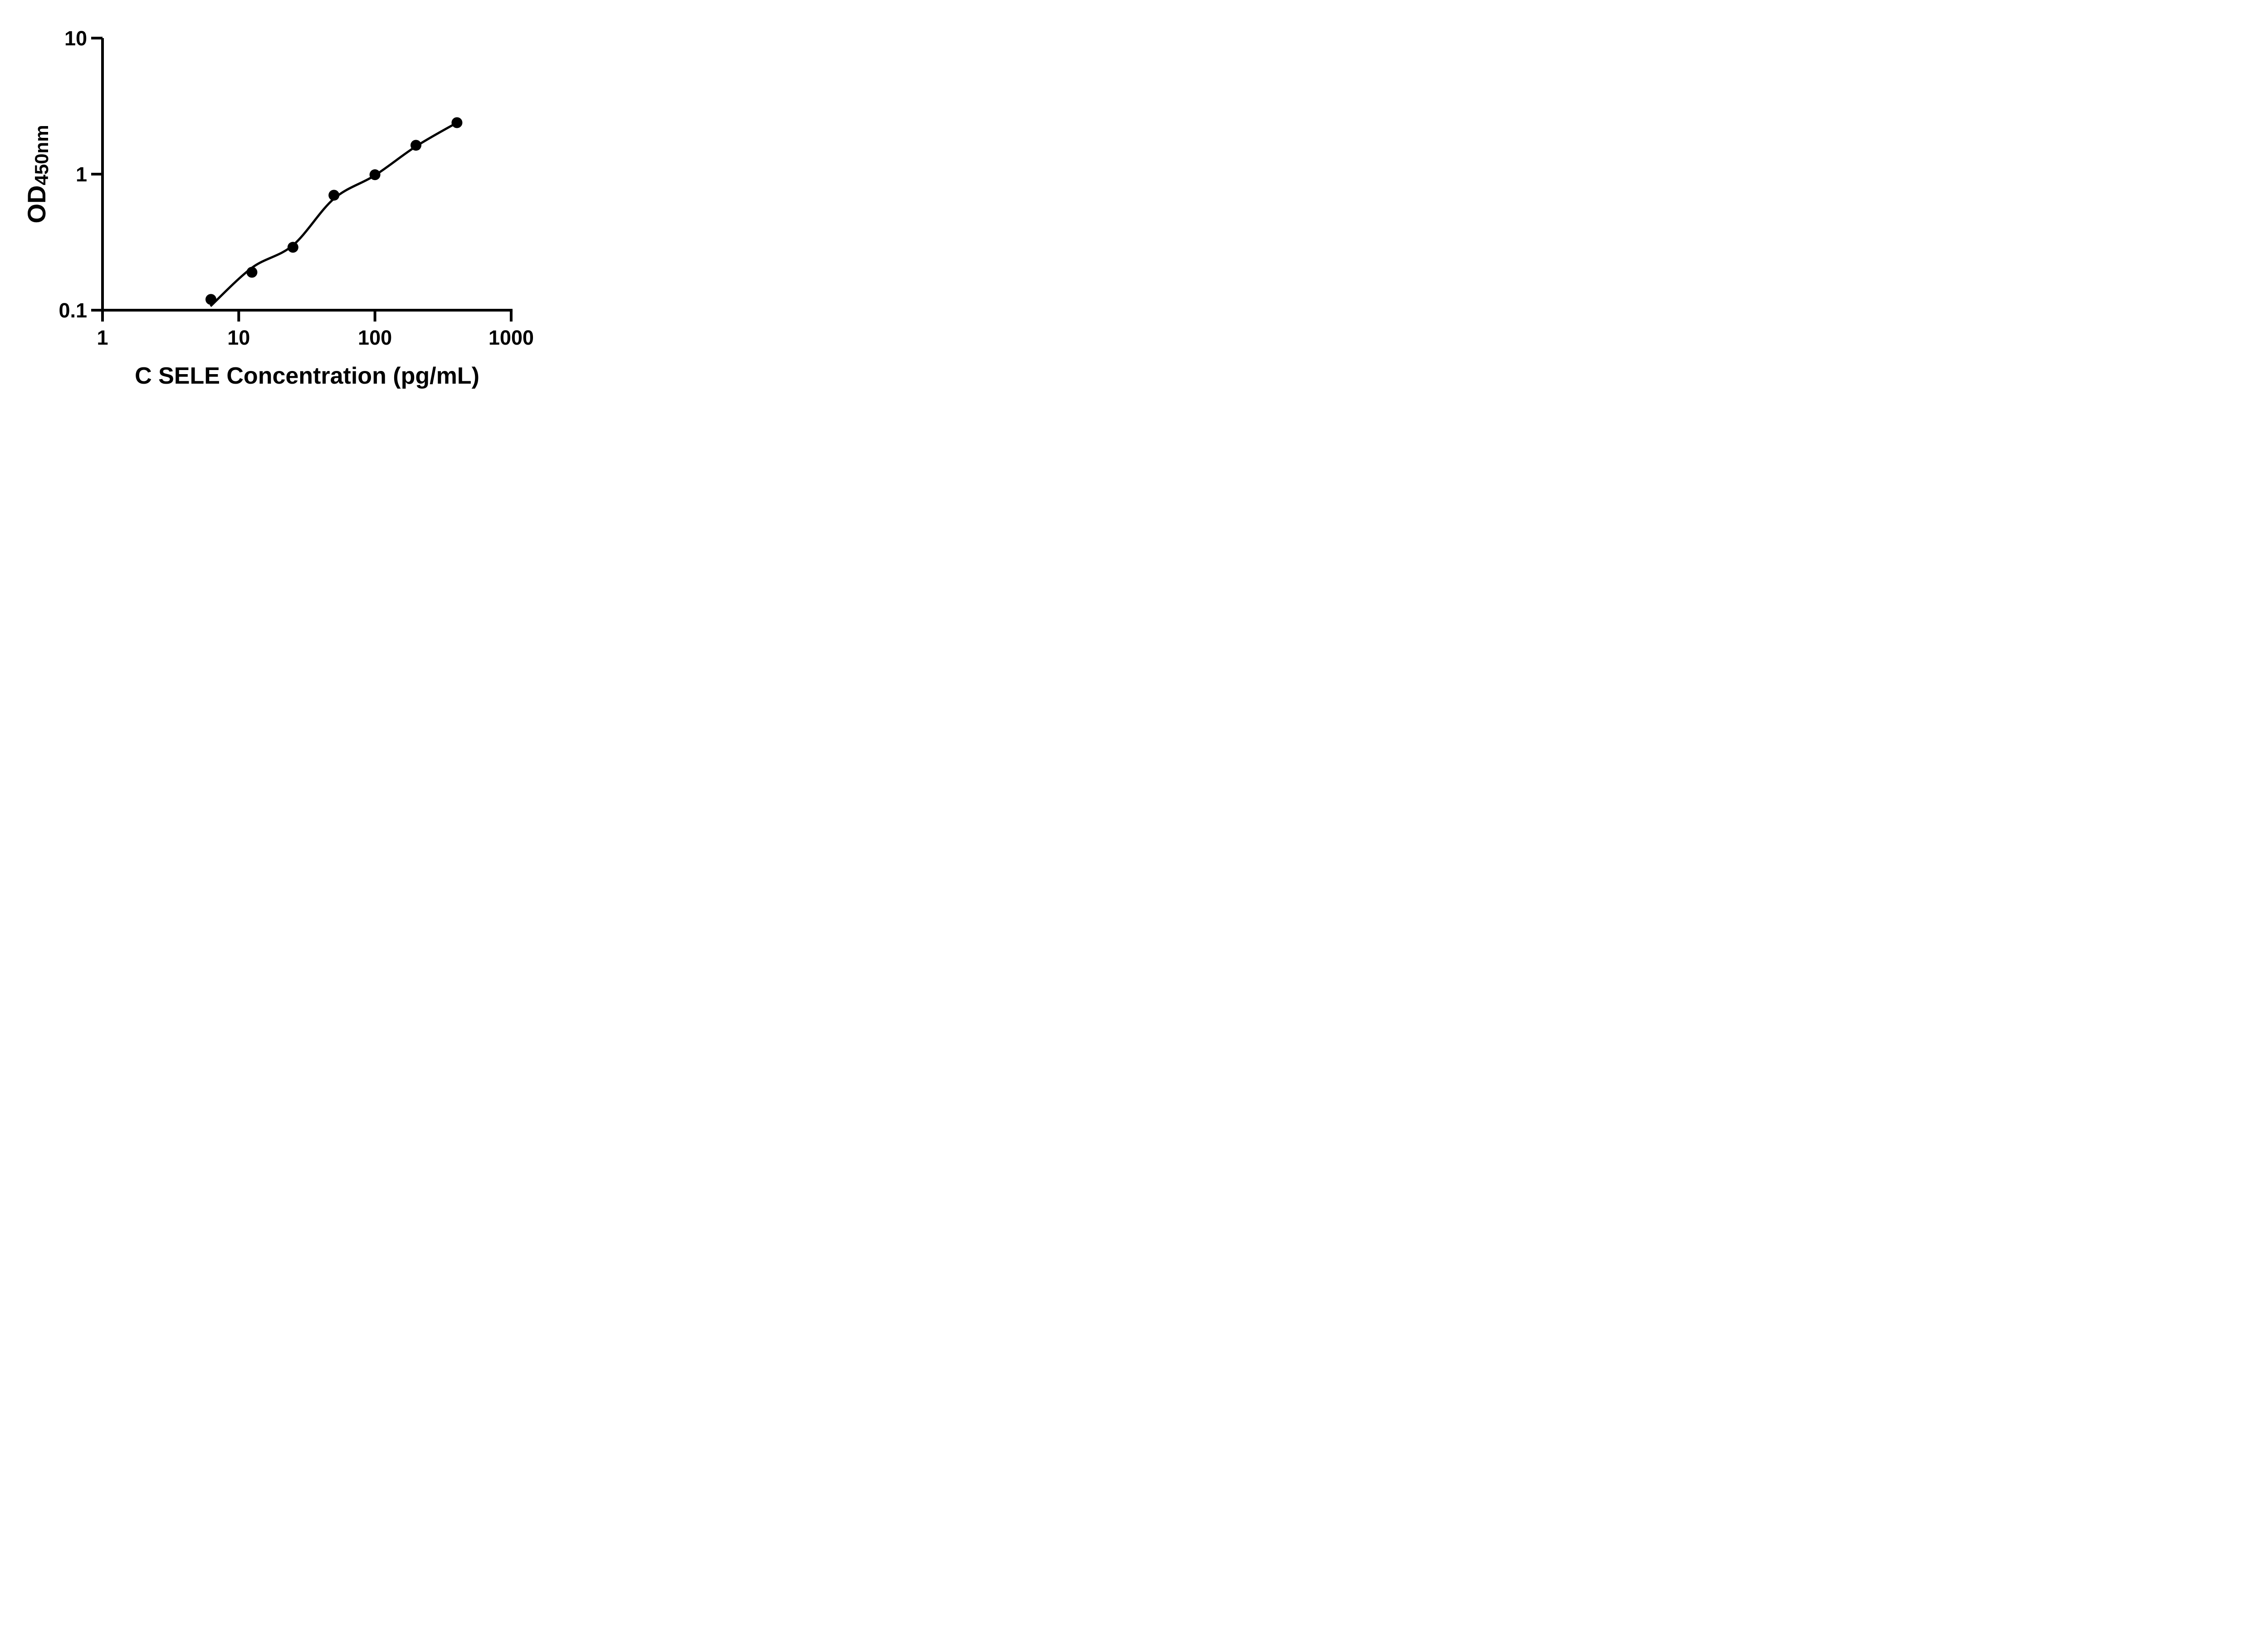 This screenshot has height=1638, width=2268. I want to click on data-point-x25, so click(292, 247).